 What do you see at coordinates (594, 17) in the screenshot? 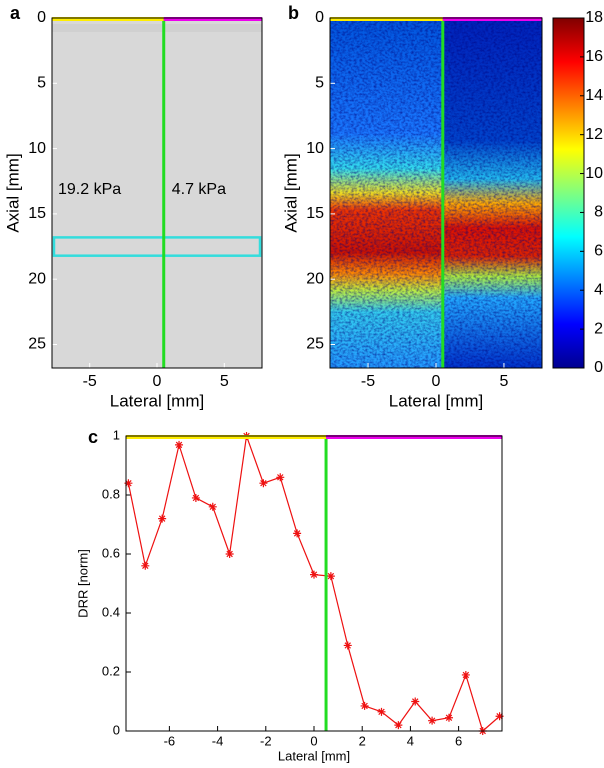
I see `colorbar-tick-label: 18` at bounding box center [594, 17].